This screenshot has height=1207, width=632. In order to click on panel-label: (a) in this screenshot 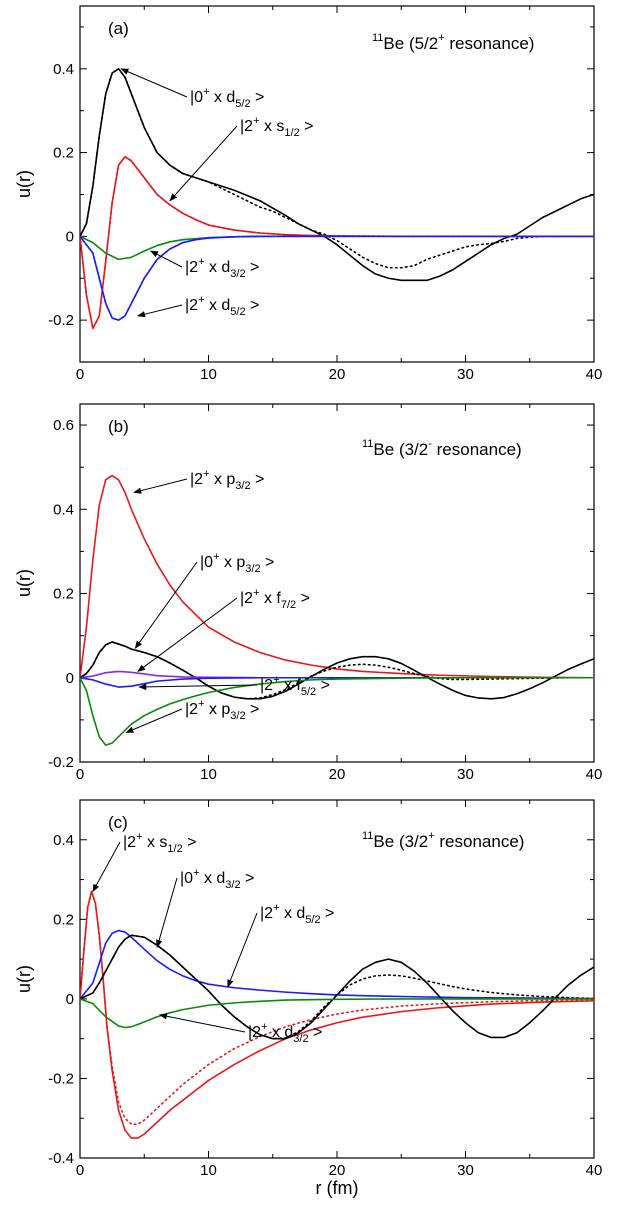, I will do `click(118, 28)`.